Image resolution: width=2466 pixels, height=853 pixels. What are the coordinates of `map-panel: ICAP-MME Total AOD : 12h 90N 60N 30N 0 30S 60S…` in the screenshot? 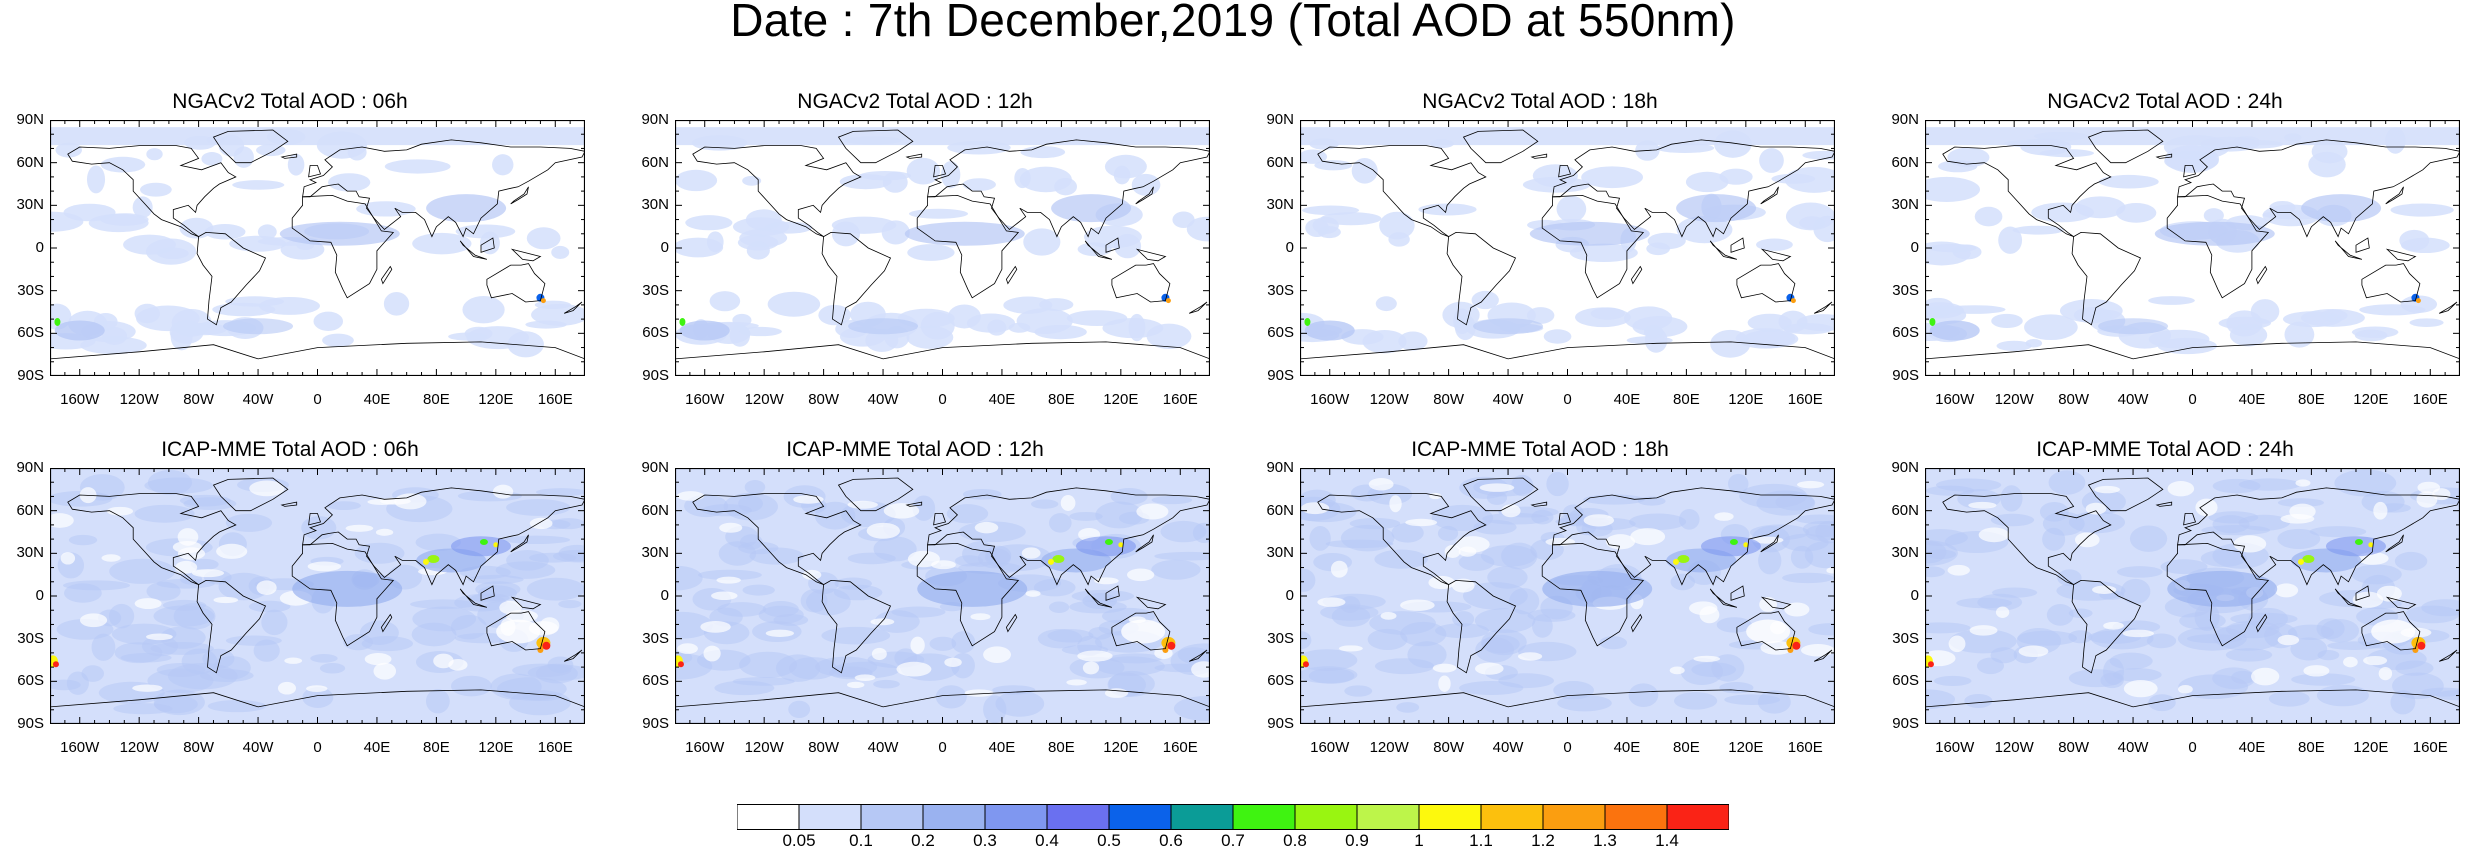 It's located at (917, 603).